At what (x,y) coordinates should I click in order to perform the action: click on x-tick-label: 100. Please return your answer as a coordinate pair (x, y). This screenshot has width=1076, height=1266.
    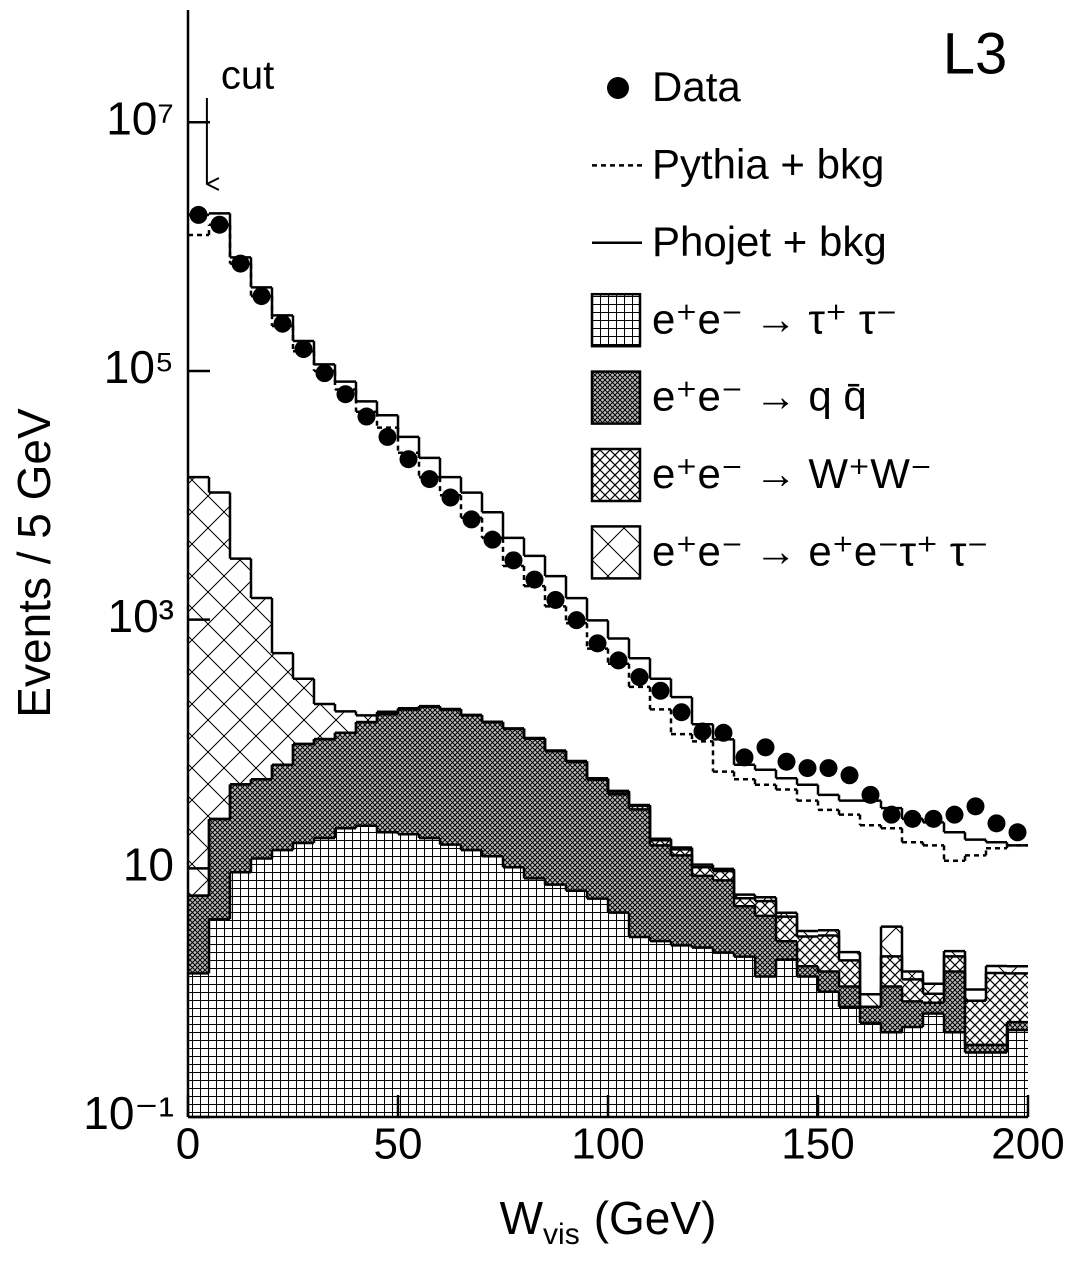
    Looking at the image, I should click on (607, 1144).